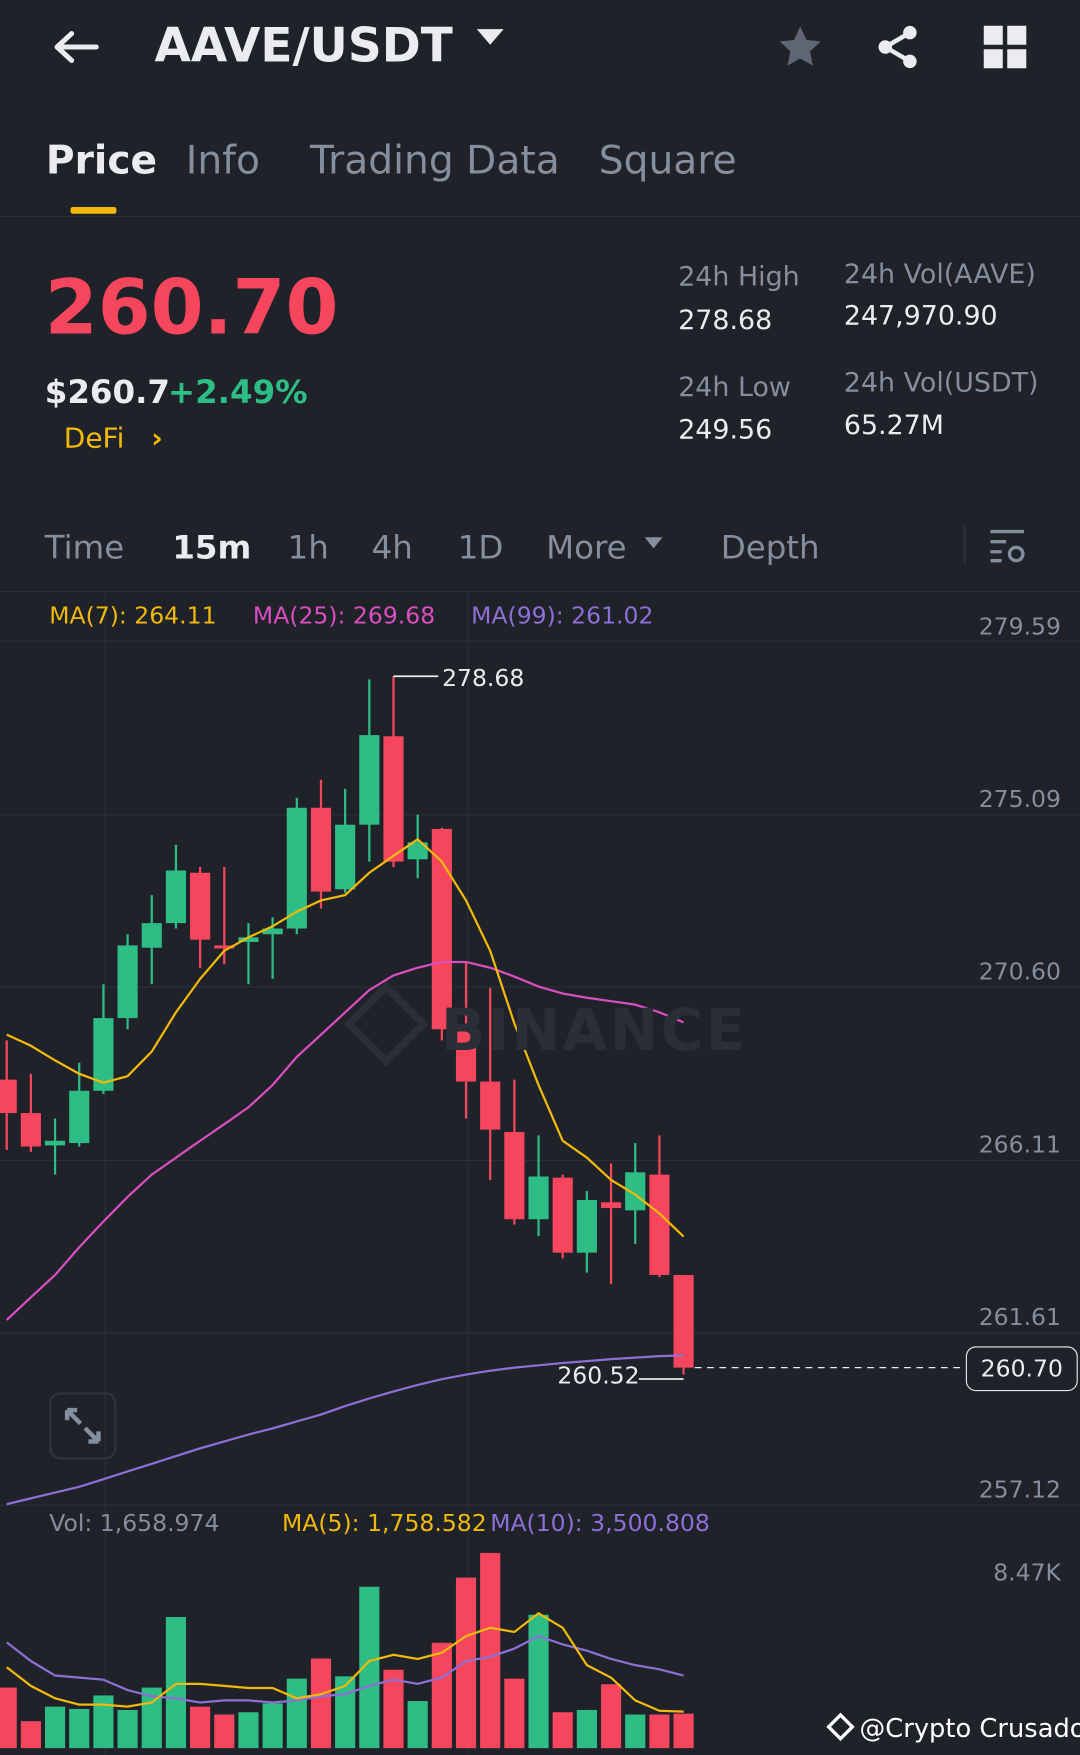 This screenshot has width=1080, height=1755. Describe the element at coordinates (222, 161) in the screenshot. I see `tab-info: Info` at that location.